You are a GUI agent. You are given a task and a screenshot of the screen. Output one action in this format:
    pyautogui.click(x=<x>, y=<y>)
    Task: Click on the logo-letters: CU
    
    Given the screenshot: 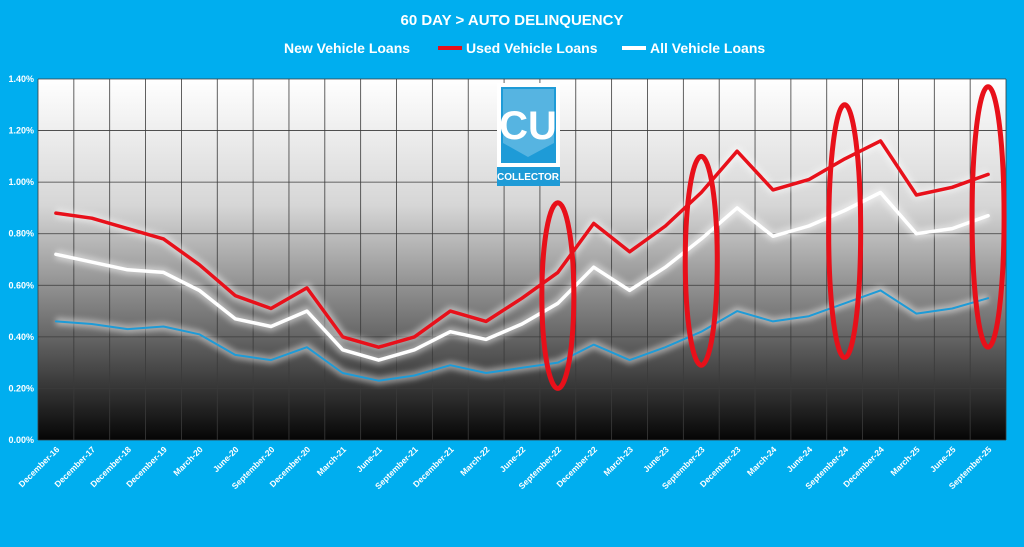 What is the action you would take?
    pyautogui.click(x=528, y=126)
    